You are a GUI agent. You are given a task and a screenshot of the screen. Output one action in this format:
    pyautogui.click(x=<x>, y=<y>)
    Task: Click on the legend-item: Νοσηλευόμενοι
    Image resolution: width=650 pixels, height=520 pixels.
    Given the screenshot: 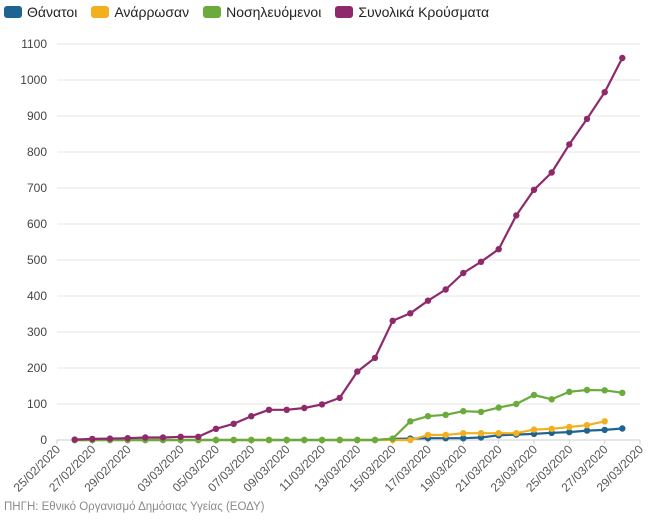 What is the action you would take?
    pyautogui.click(x=262, y=12)
    